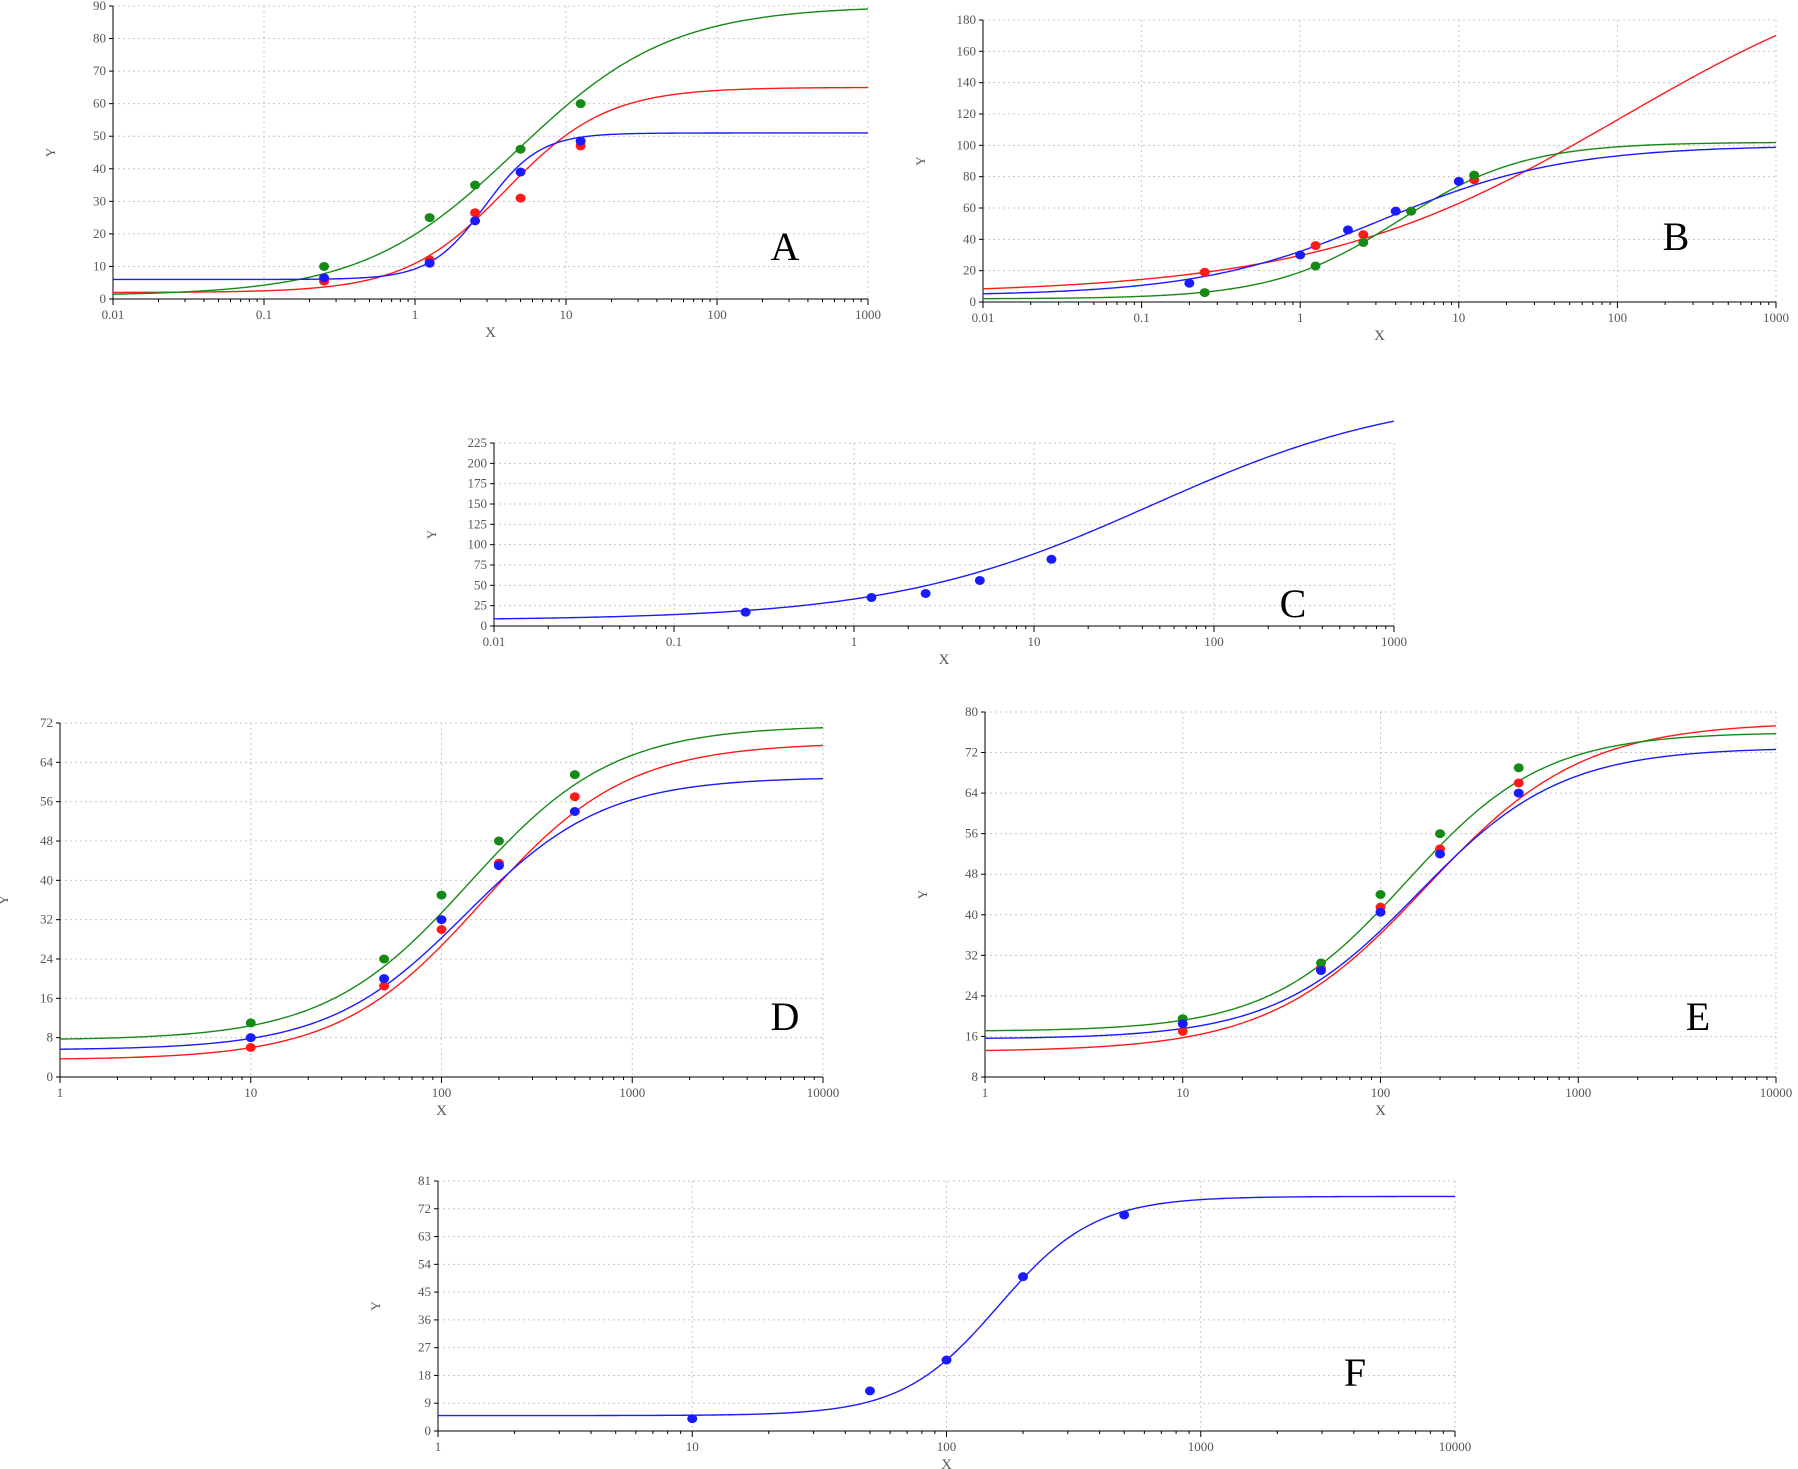  Describe the element at coordinates (425, 1347) in the screenshot. I see `y-tick-label: 27` at that location.